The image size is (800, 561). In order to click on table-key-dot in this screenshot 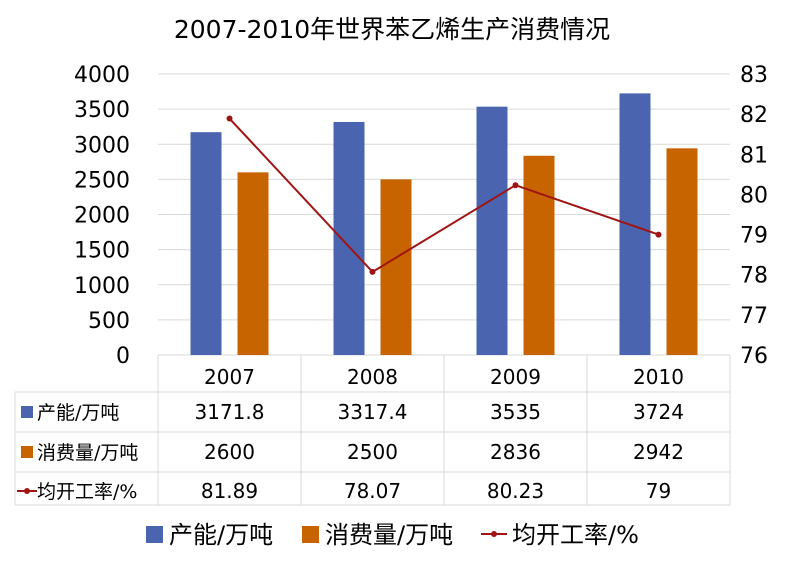, I will do `click(27, 491)`.